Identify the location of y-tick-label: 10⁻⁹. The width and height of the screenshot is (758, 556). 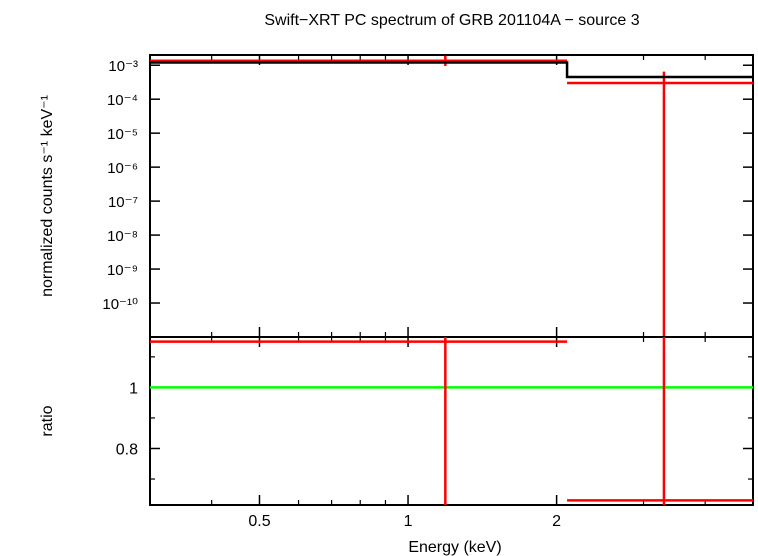
(122, 270).